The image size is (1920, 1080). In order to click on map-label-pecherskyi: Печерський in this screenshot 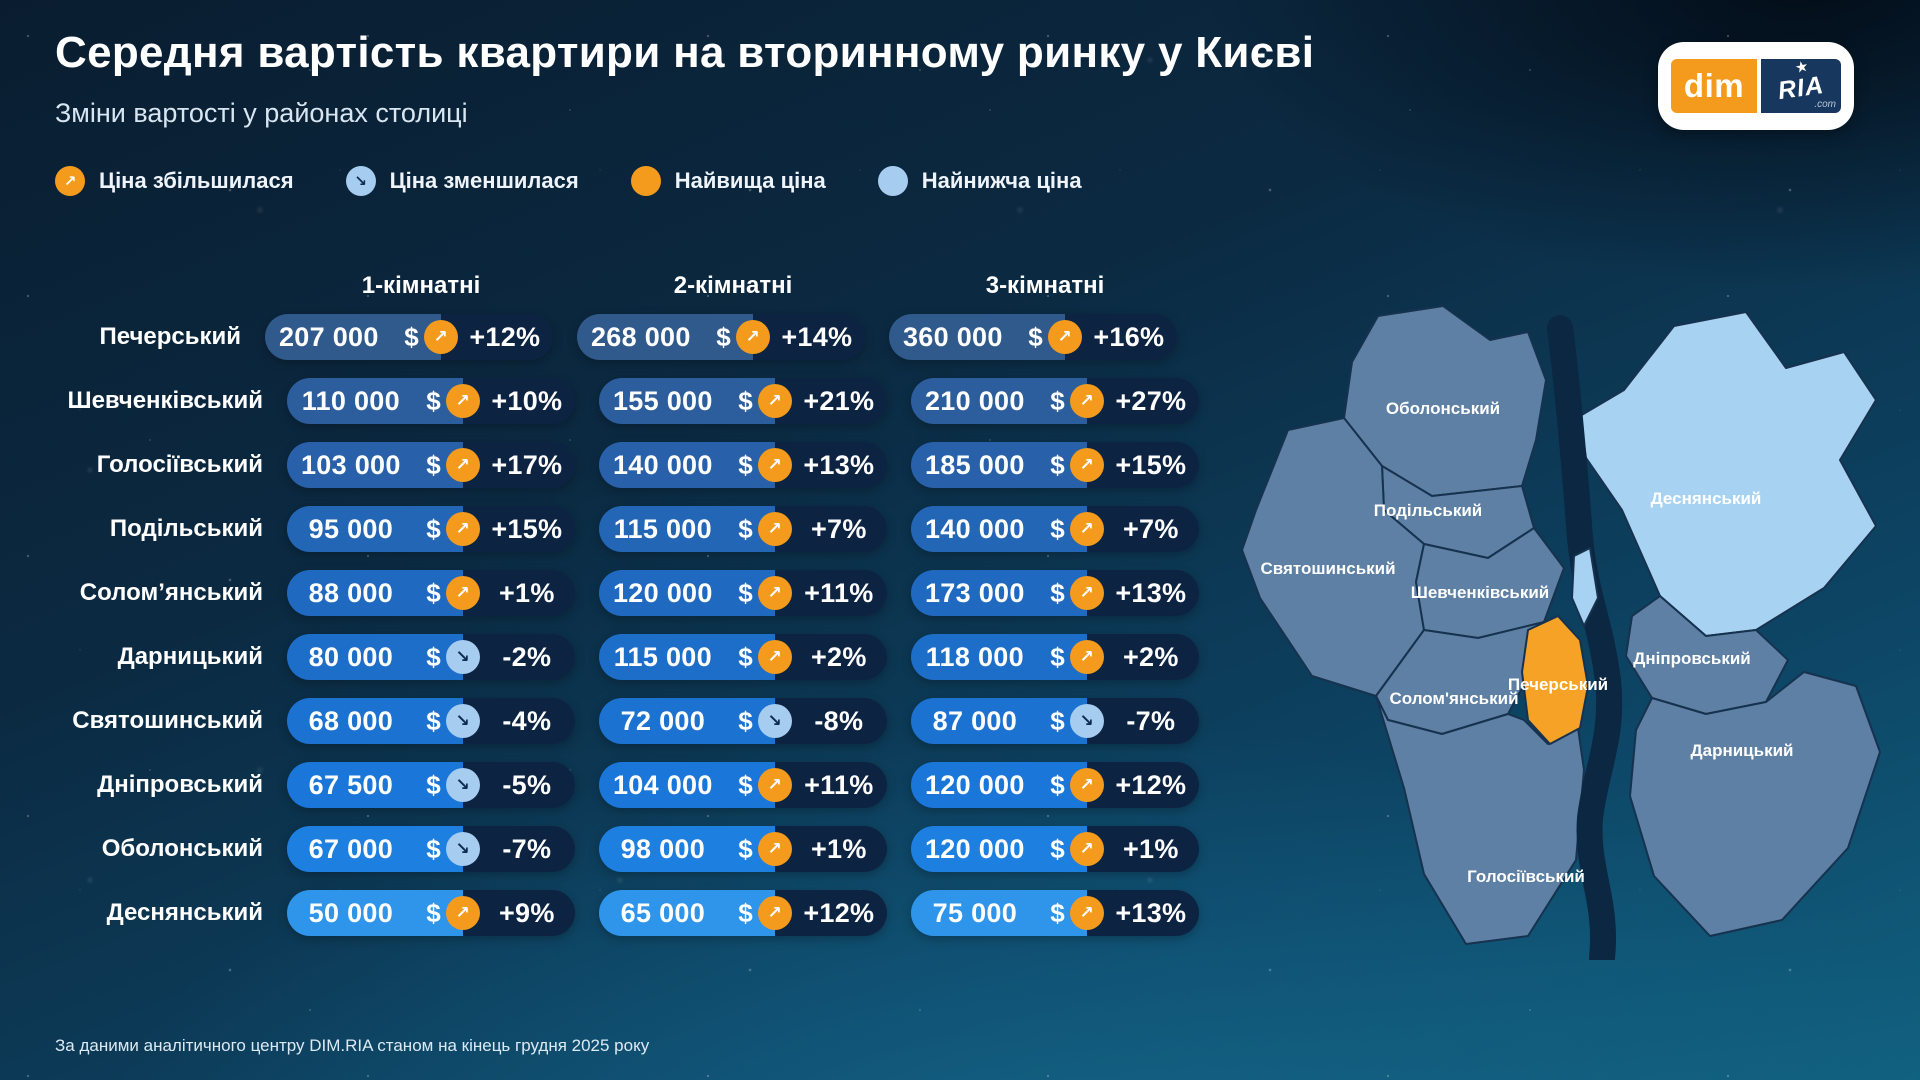, I will do `click(1558, 684)`.